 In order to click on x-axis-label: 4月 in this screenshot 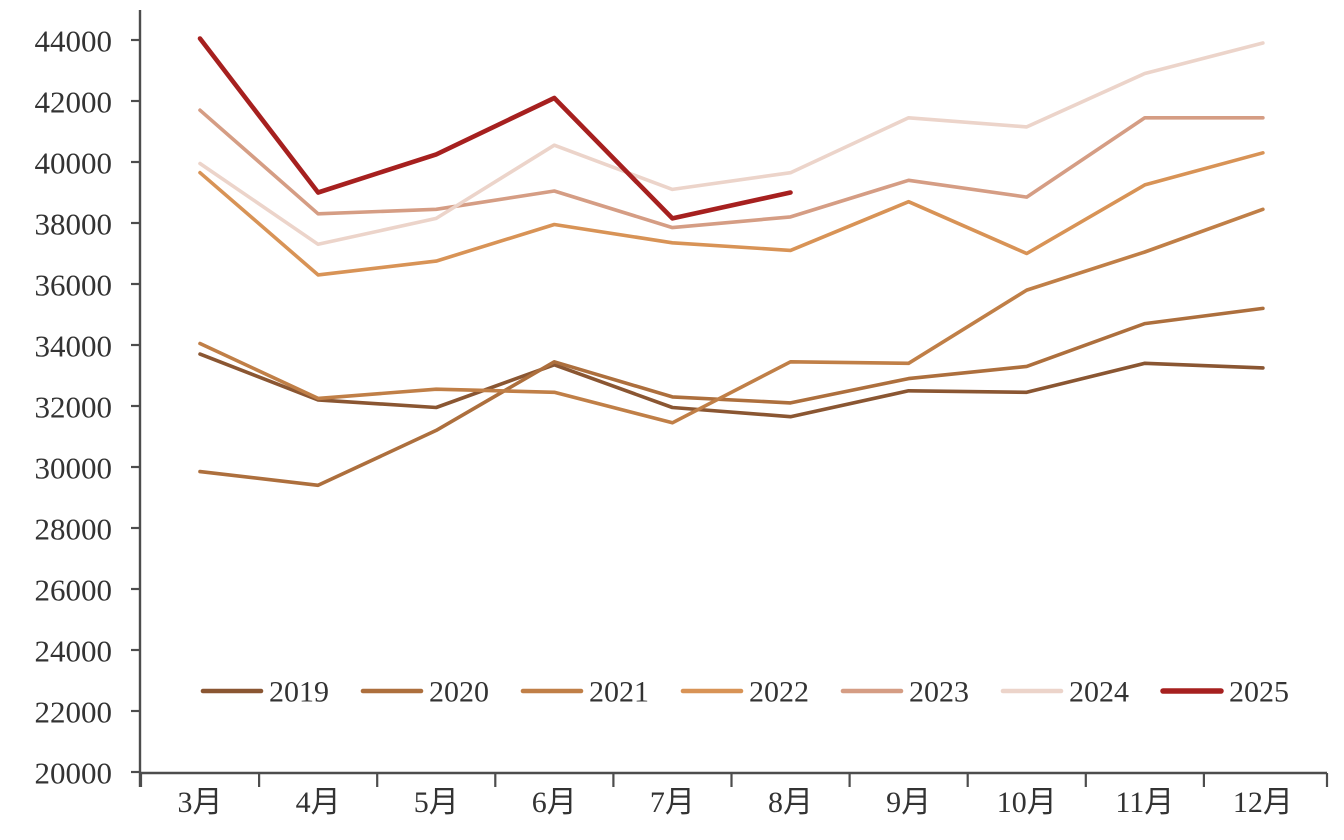, I will do `click(318, 802)`.